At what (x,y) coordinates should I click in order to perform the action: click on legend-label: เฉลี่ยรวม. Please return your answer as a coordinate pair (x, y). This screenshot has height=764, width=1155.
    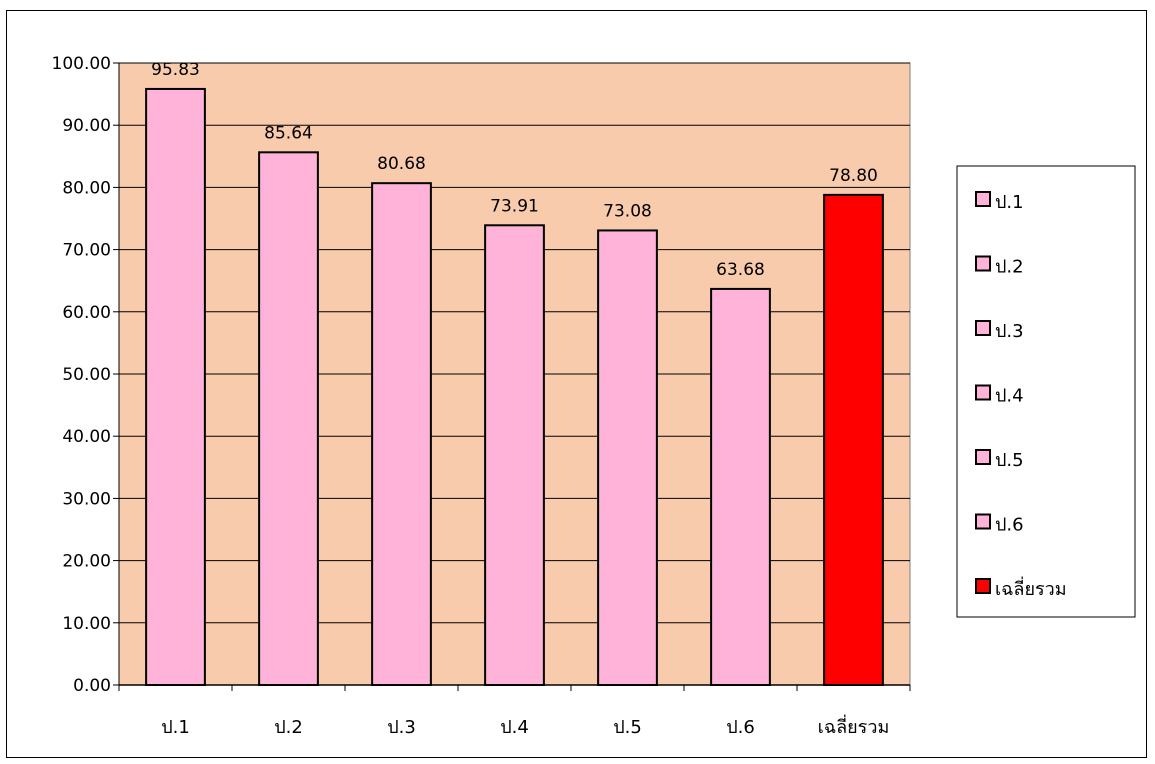
    Looking at the image, I should click on (1031, 588).